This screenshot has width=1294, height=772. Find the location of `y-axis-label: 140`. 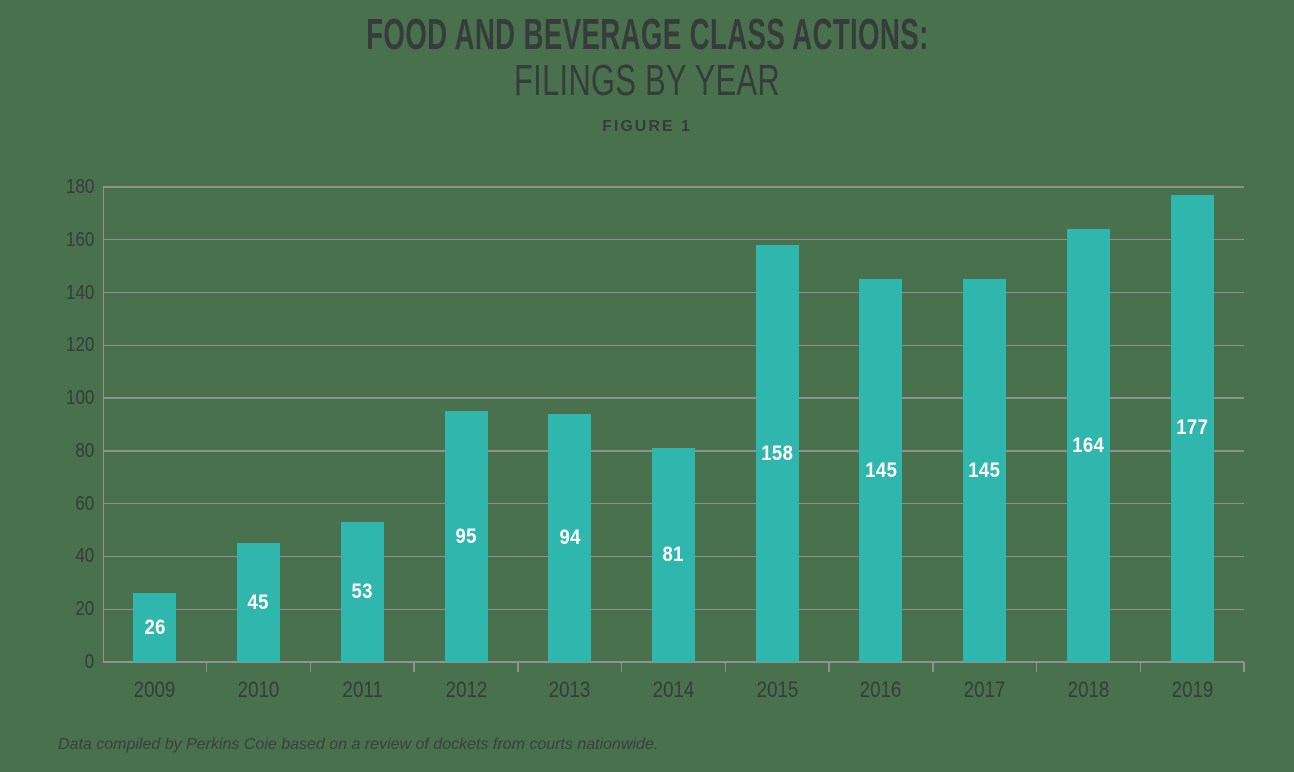

y-axis-label: 140 is located at coordinates (79, 292).